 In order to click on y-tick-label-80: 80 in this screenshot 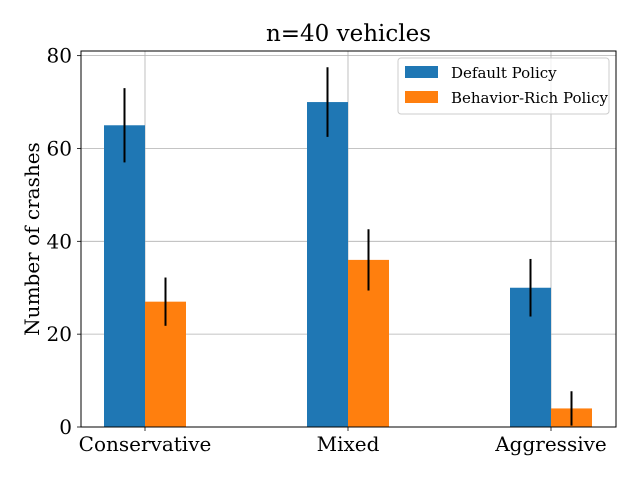, I will do `click(59, 56)`.